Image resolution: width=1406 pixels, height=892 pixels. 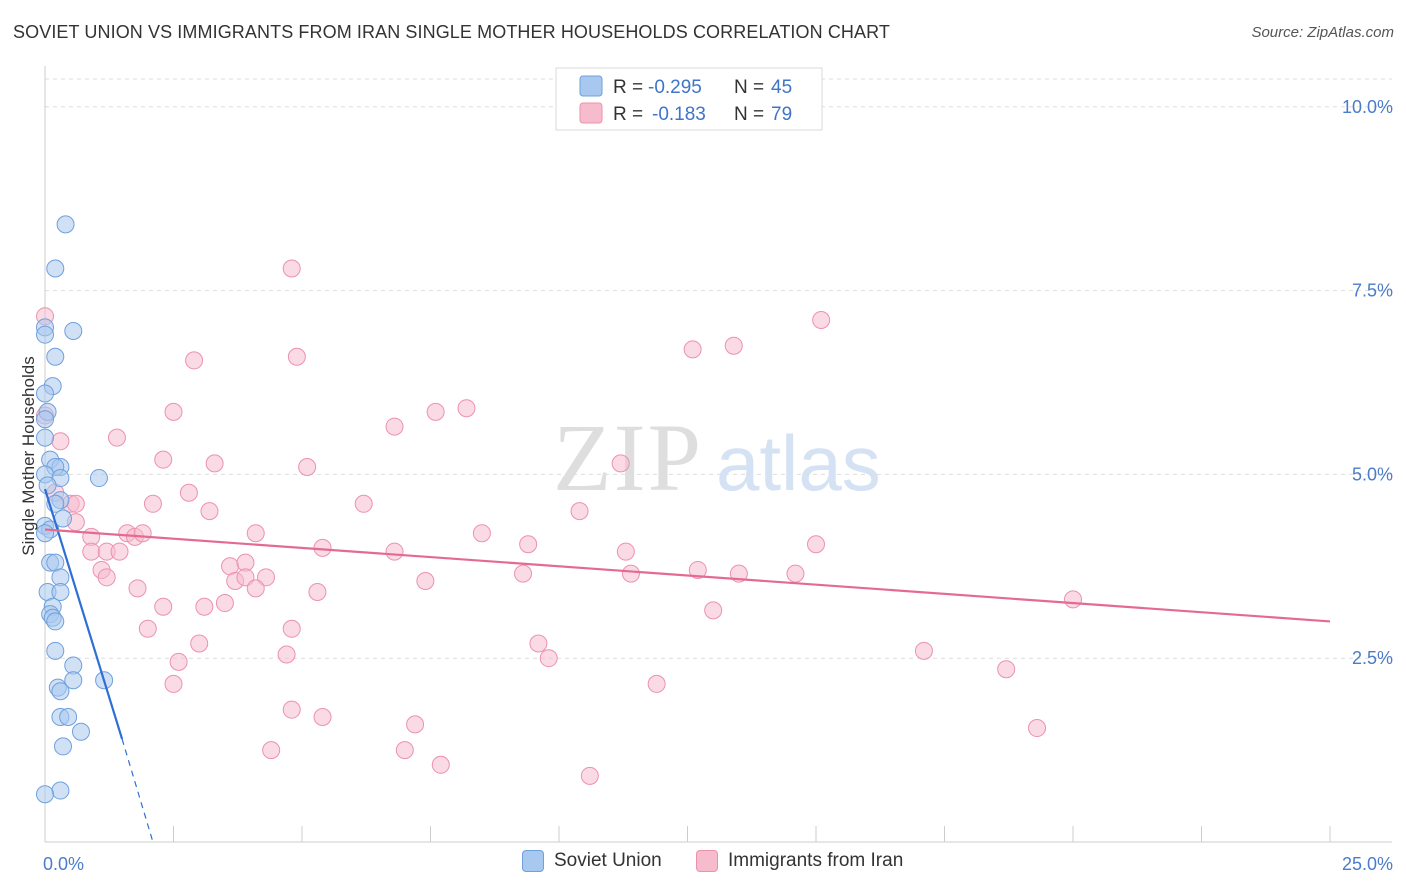 I want to click on legend-label-soviet: Soviet Union, so click(x=608, y=860).